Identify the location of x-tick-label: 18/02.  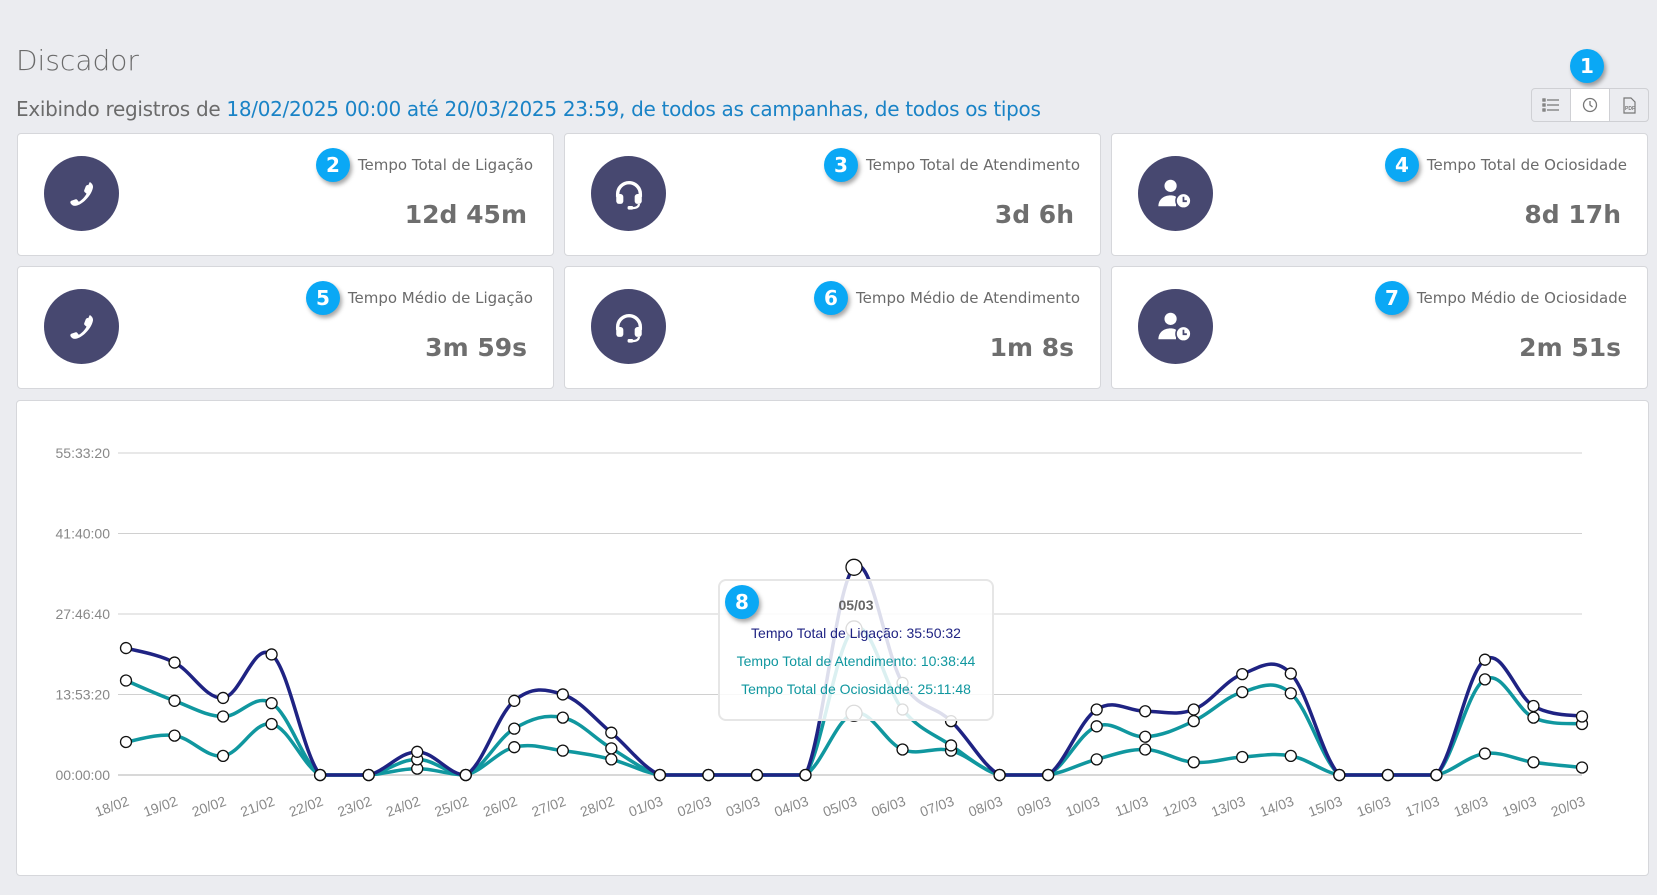
(112, 806).